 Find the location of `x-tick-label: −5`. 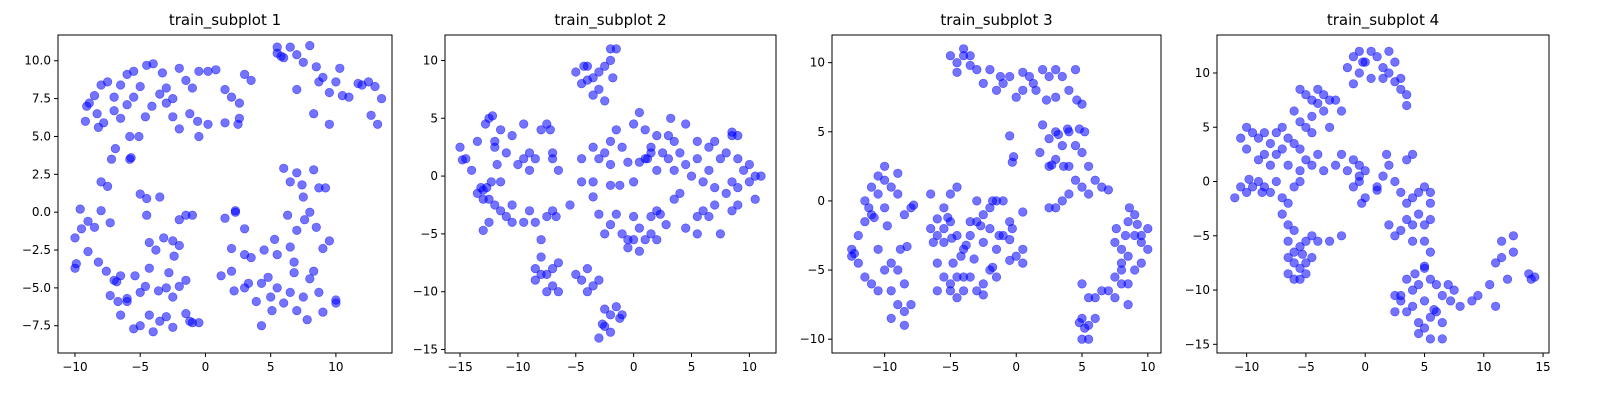

x-tick-label: −5 is located at coordinates (140, 367).